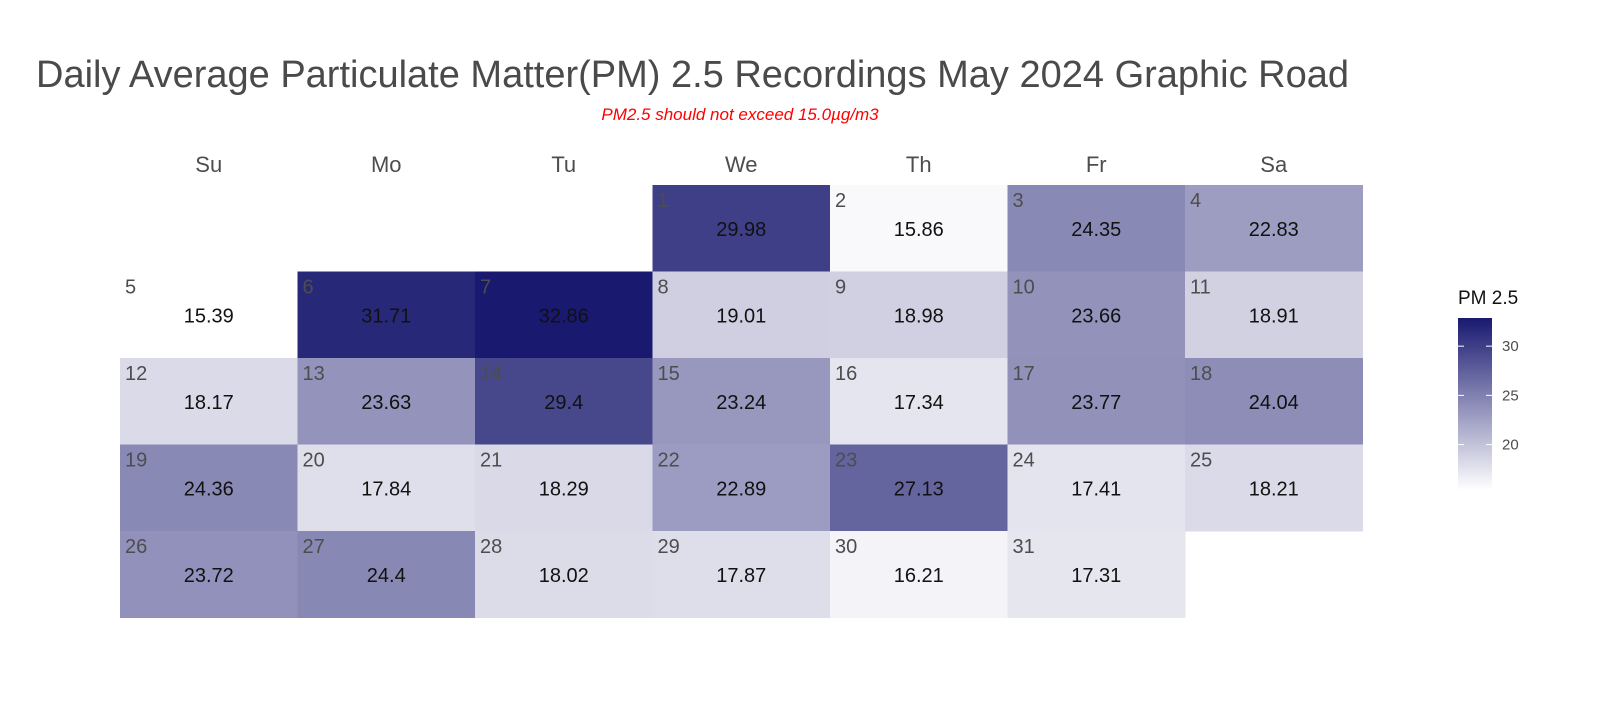 This screenshot has width=1600, height=722. I want to click on day-value-label: 18.98, so click(919, 317).